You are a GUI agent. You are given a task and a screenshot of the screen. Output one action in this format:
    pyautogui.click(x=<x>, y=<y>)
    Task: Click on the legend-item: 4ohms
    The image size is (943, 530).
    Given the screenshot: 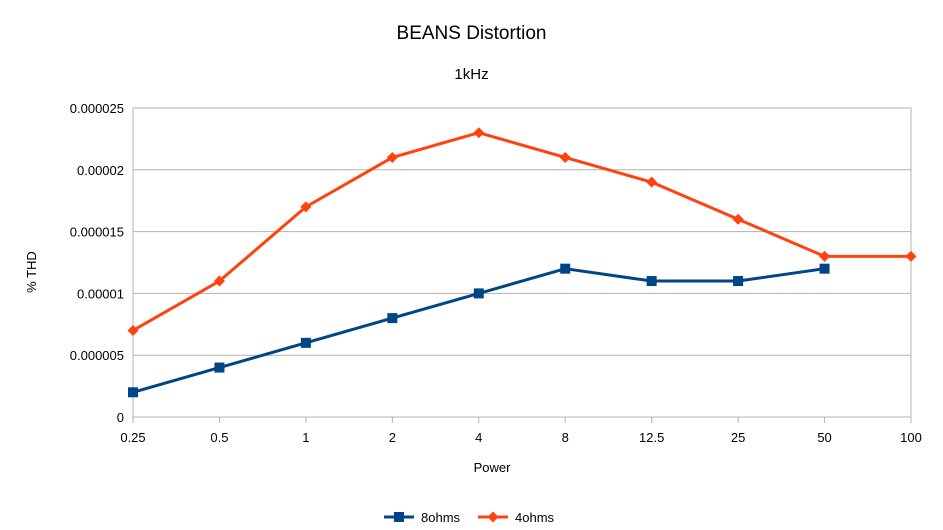 What is the action you would take?
    pyautogui.click(x=516, y=517)
    